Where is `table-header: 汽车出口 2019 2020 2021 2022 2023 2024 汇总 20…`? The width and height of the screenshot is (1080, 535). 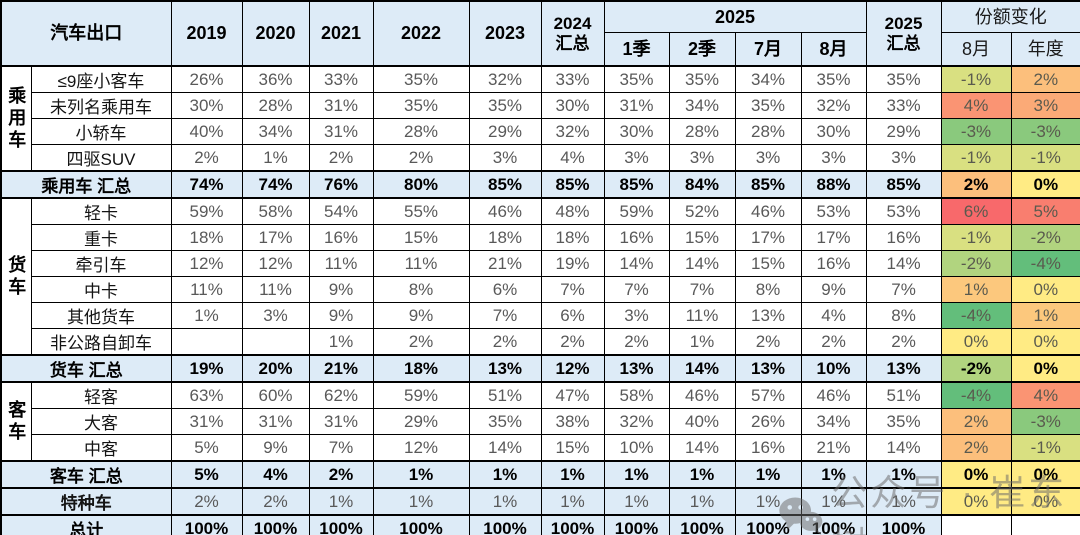
table-header: 汽车出口 2019 2020 2021 2022 2023 2024 汇总 20… is located at coordinates (540, 33).